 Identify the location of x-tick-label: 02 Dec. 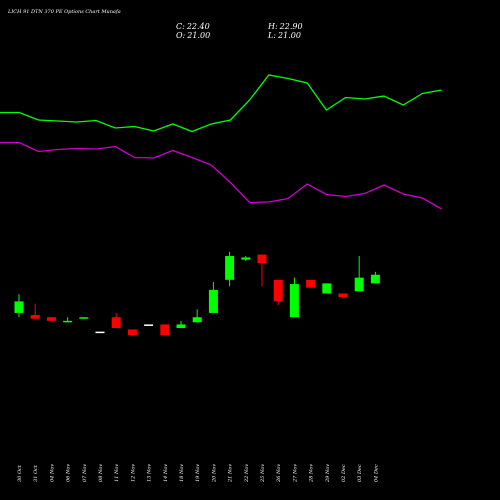
(344, 473).